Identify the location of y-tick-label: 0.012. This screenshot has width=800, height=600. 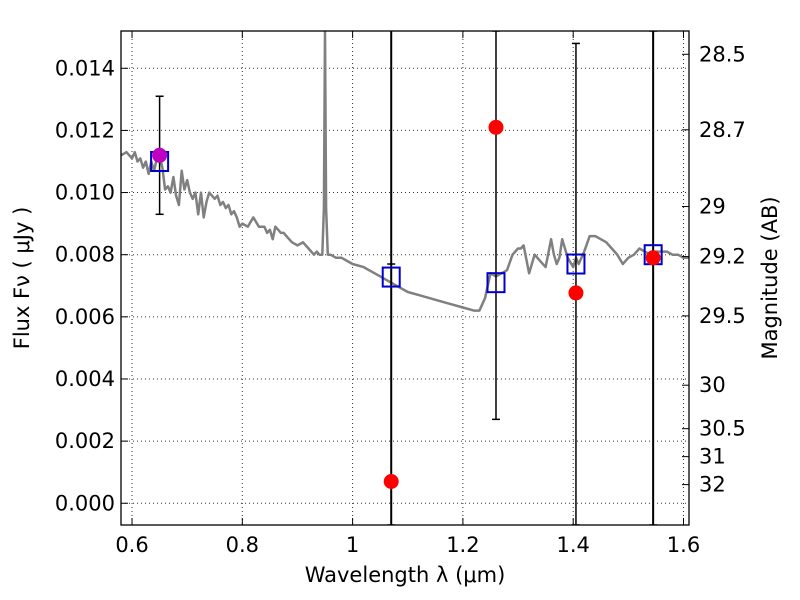
(85, 130).